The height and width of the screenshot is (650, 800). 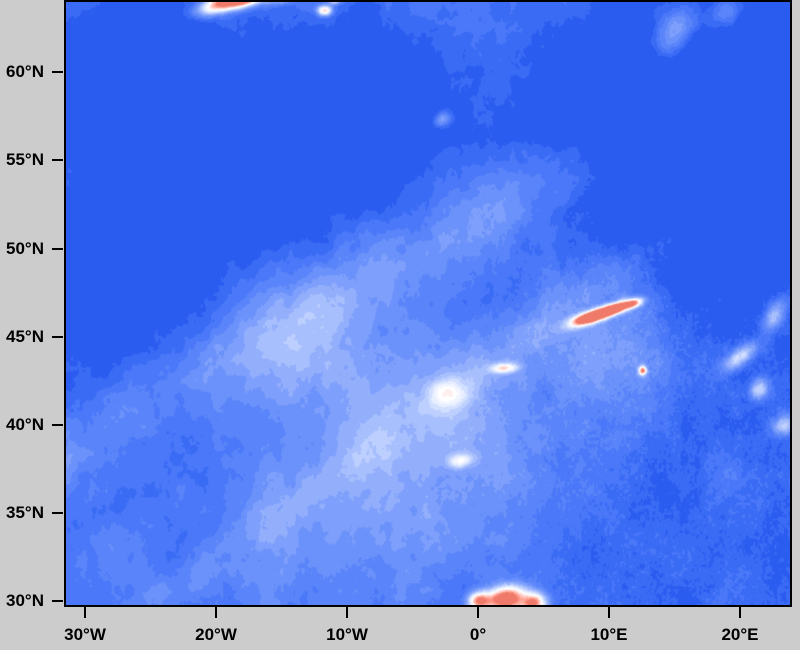 I want to click on y-axis-label: 40°N, so click(x=25, y=424).